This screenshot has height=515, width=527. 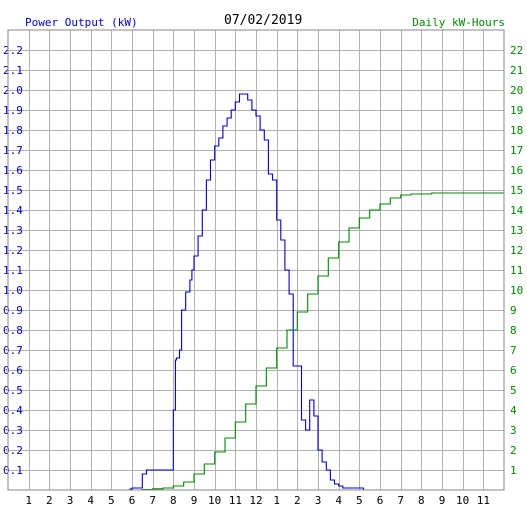 I want to click on left-axis-label: Power Output (kW), so click(x=81, y=22).